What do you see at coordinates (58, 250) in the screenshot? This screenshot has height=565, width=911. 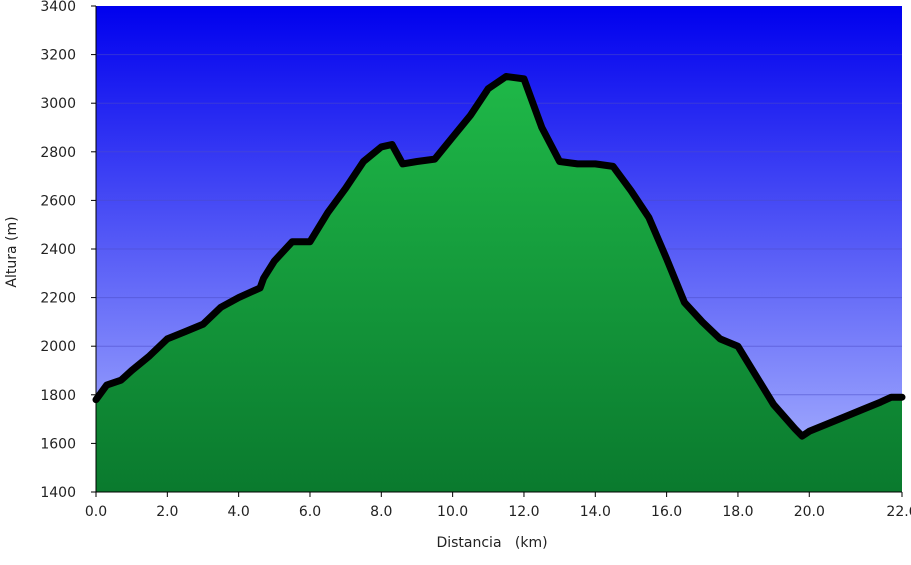 I see `y-tick-label: 2400` at bounding box center [58, 250].